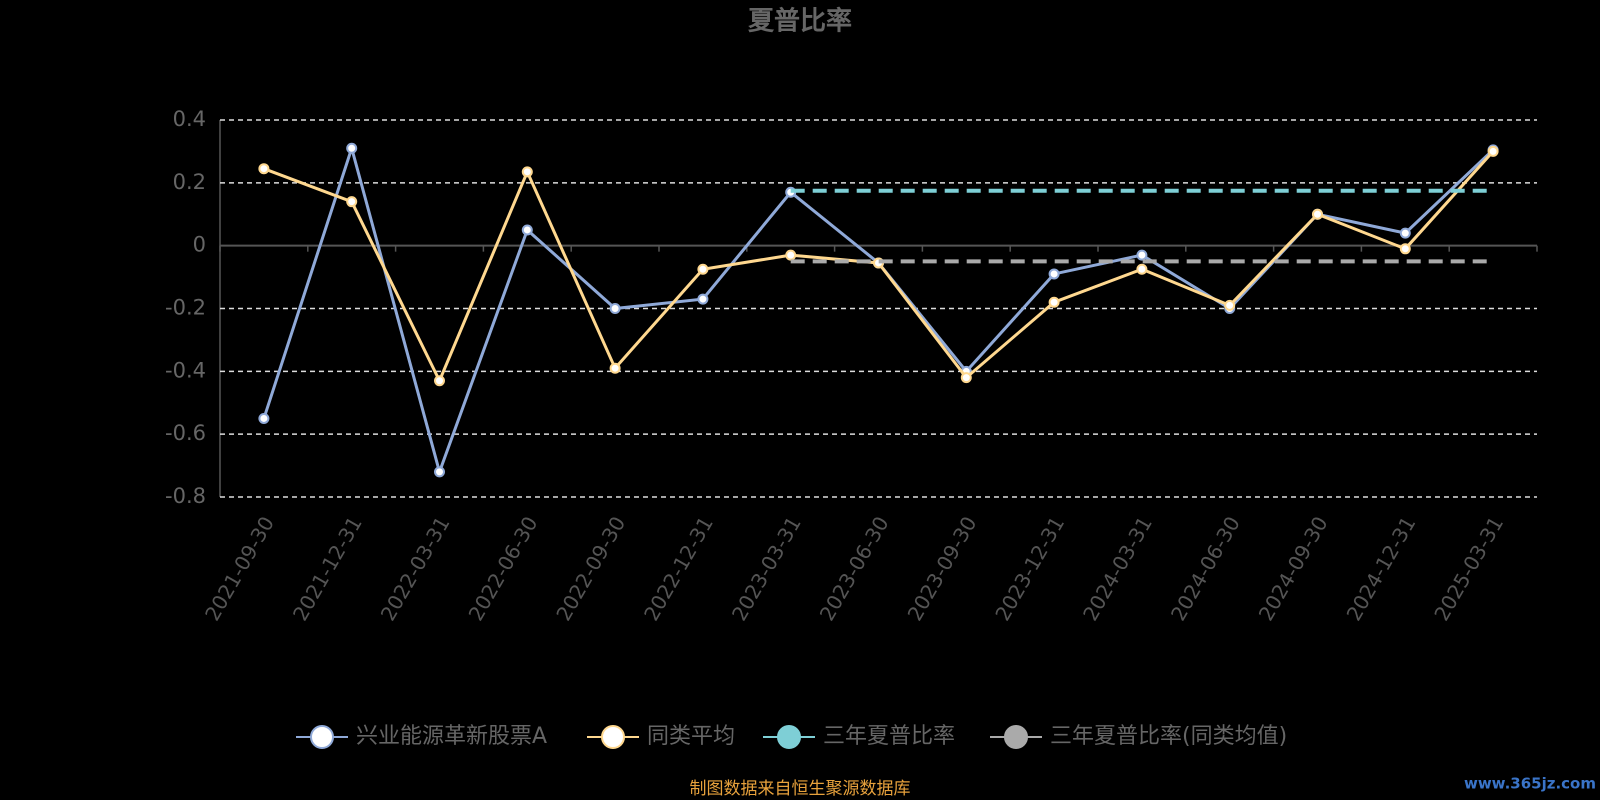  I want to click on legend-label: 同类平均, so click(691, 736).